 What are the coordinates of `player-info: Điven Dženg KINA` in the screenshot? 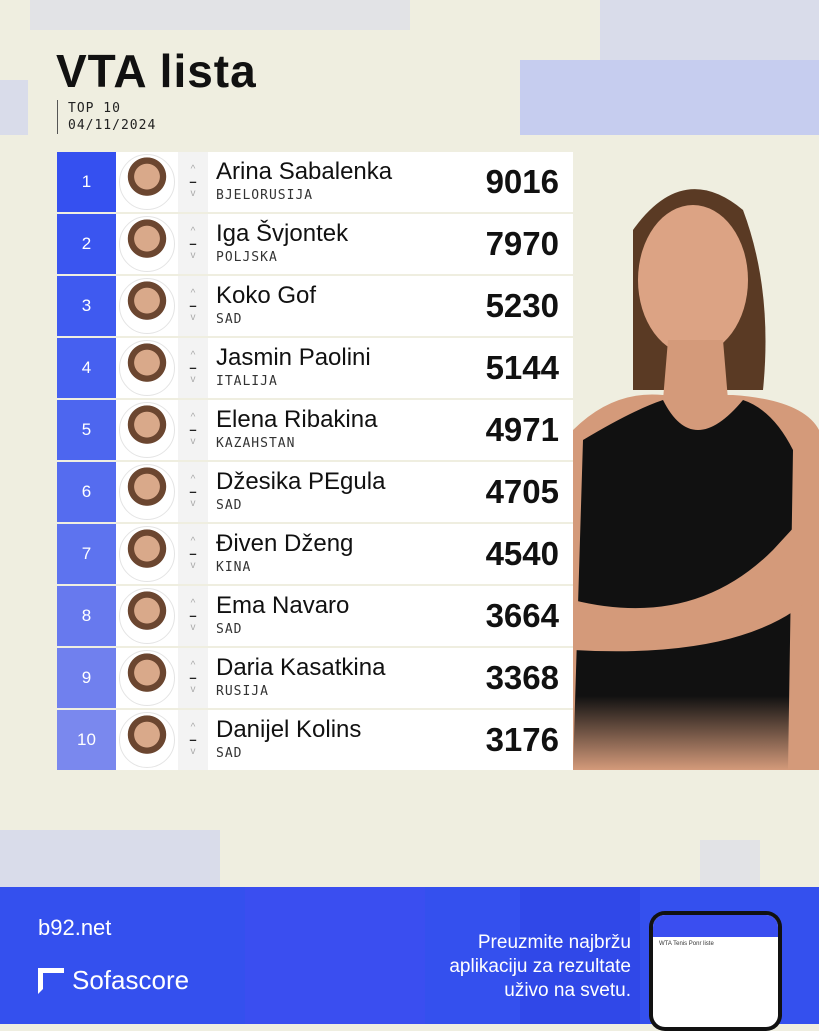 It's located at (338, 554).